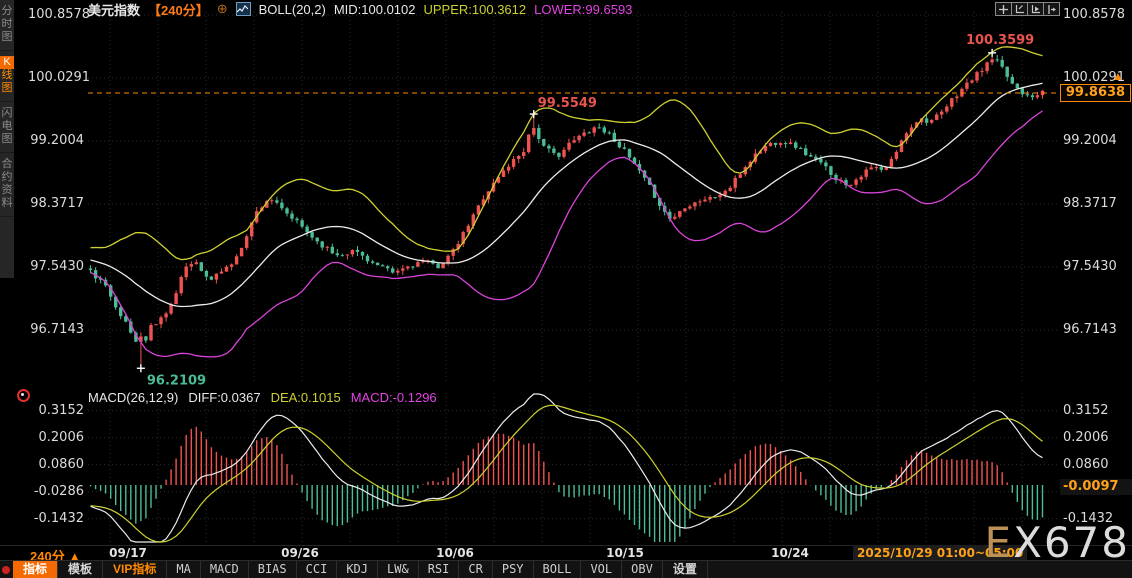  What do you see at coordinates (133, 397) in the screenshot?
I see `macd-params: MACD(26,12,9)` at bounding box center [133, 397].